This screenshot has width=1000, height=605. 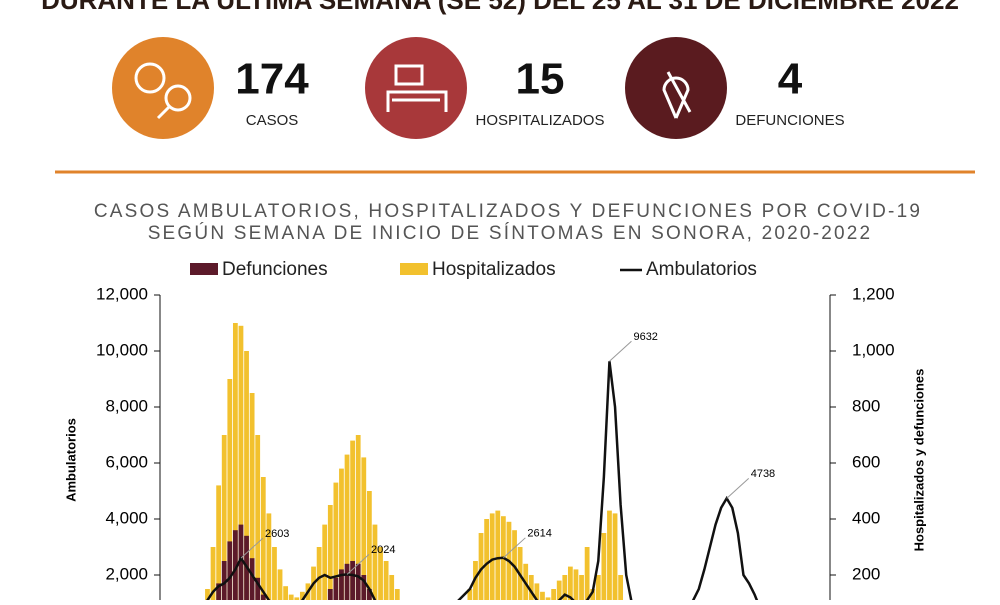 I want to click on ribbon-icon, so click(x=677, y=95).